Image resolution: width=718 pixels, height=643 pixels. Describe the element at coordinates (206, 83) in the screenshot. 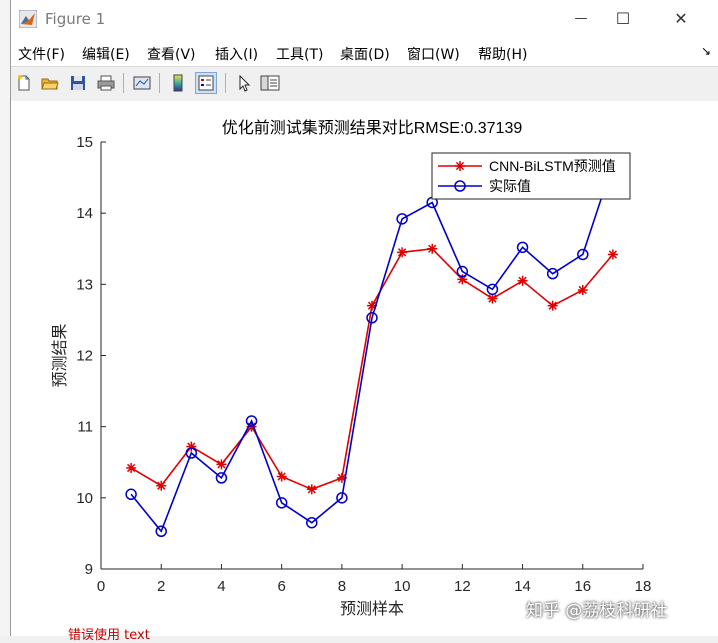

I see `legend-icon` at that location.